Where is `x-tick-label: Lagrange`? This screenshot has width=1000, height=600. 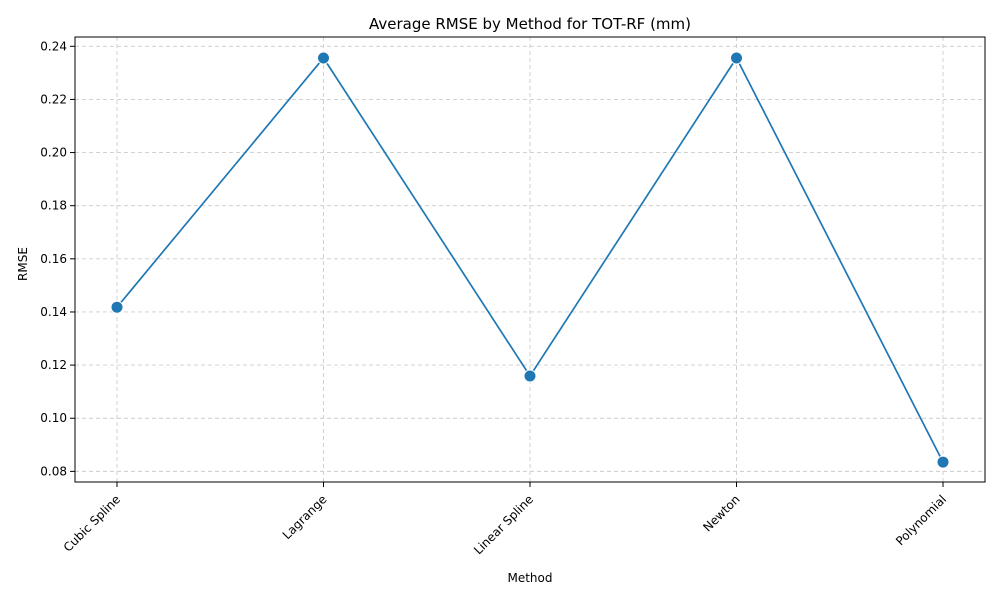 x-tick-label: Lagrange is located at coordinates (305, 517).